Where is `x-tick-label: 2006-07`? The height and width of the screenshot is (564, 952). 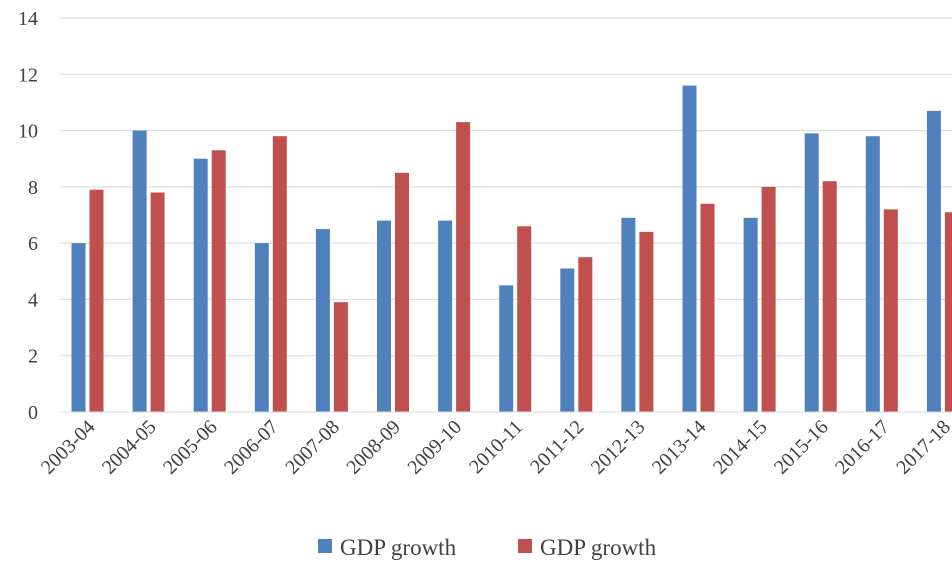
x-tick-label: 2006-07 is located at coordinates (251, 447).